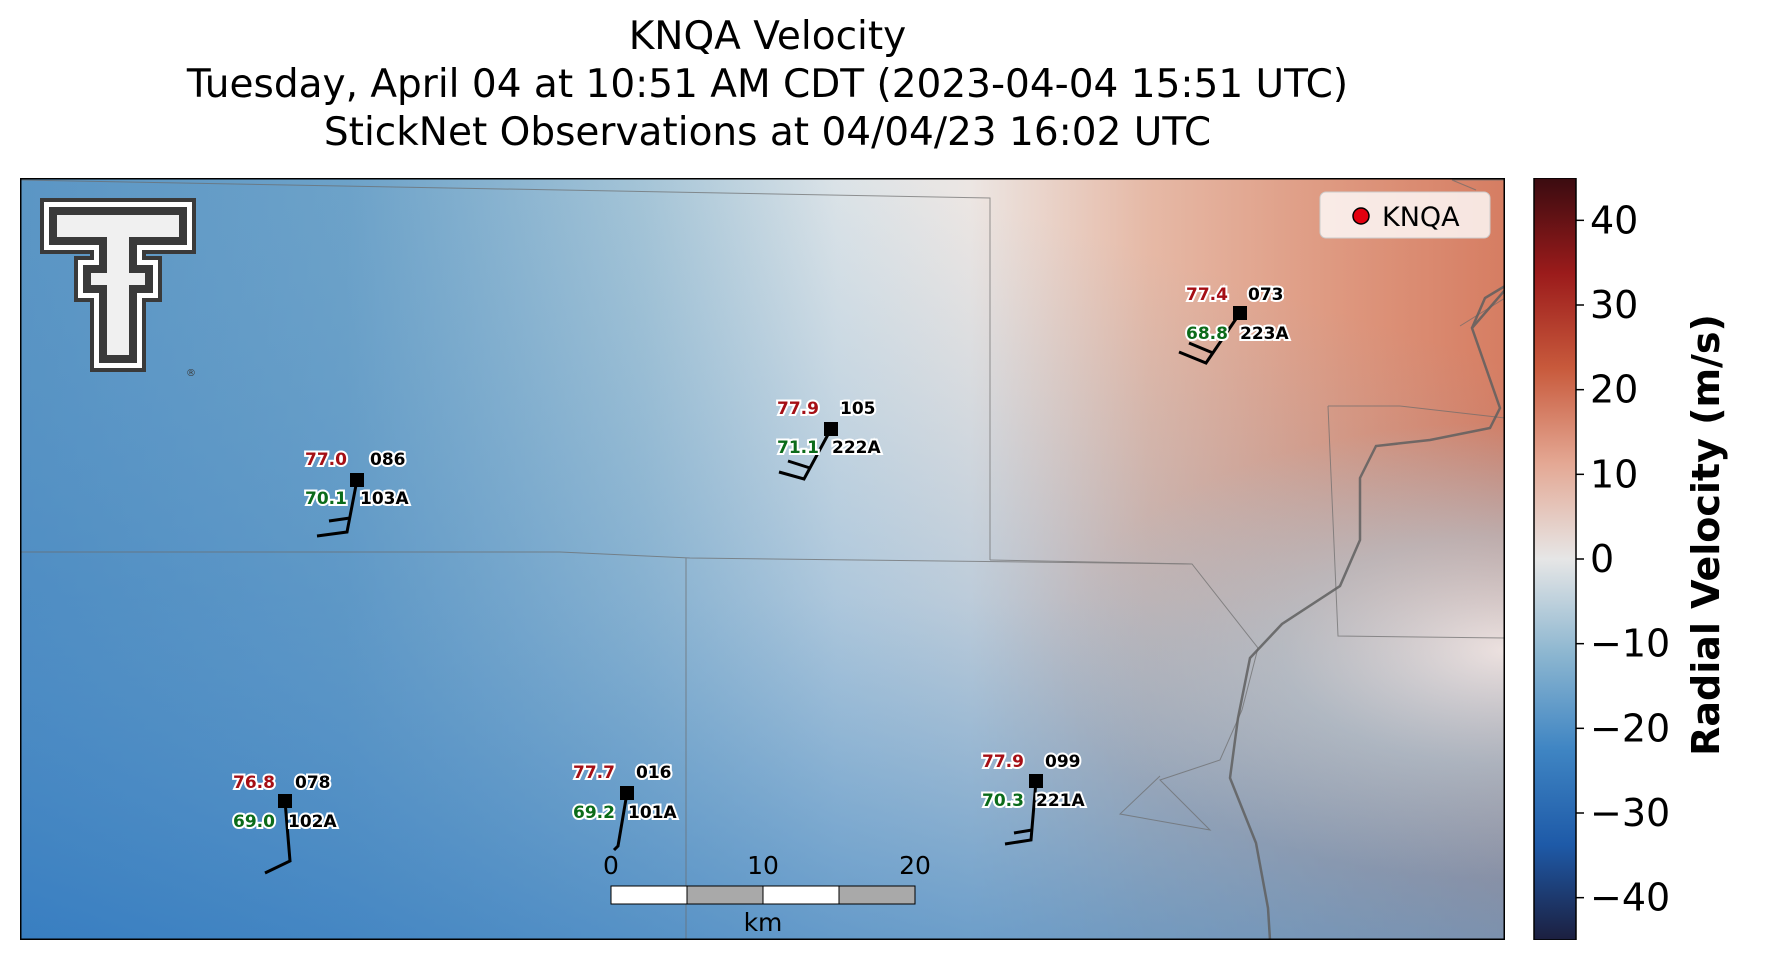  What do you see at coordinates (1060, 801) in the screenshot?
I see `station-id: 221A` at bounding box center [1060, 801].